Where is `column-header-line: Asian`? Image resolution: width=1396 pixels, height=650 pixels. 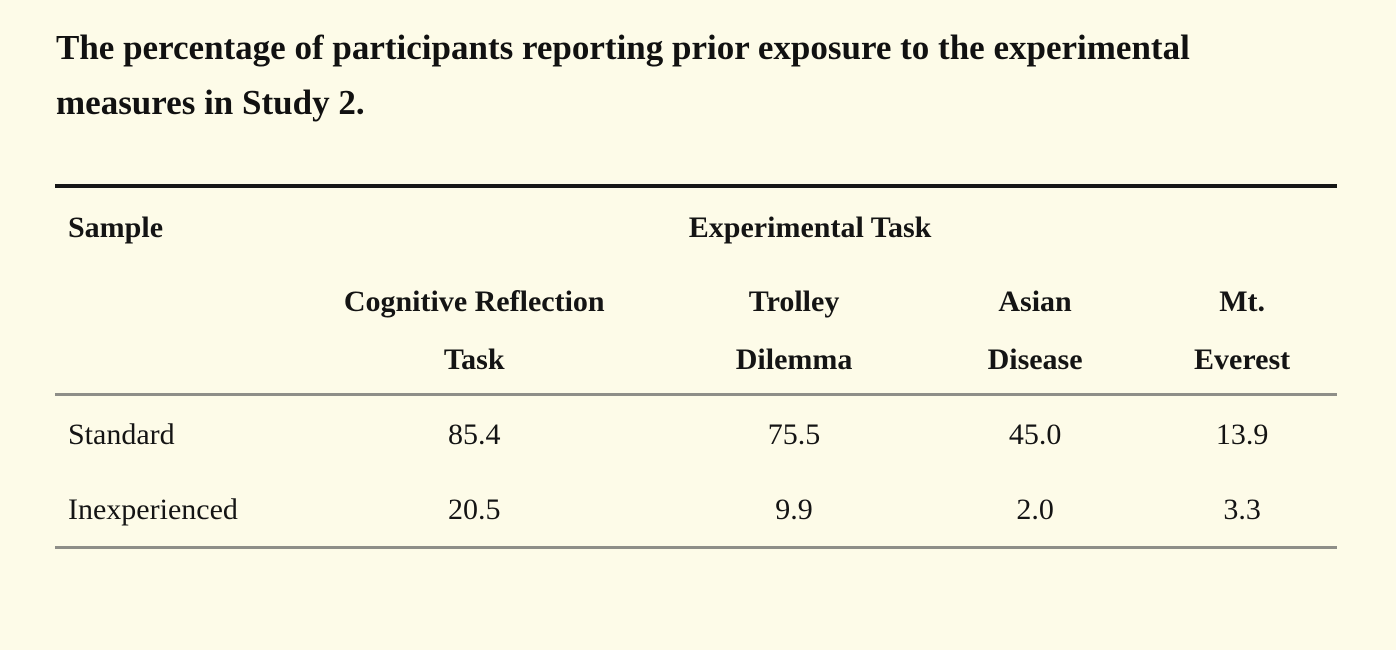
column-header-line: Asian is located at coordinates (1035, 301).